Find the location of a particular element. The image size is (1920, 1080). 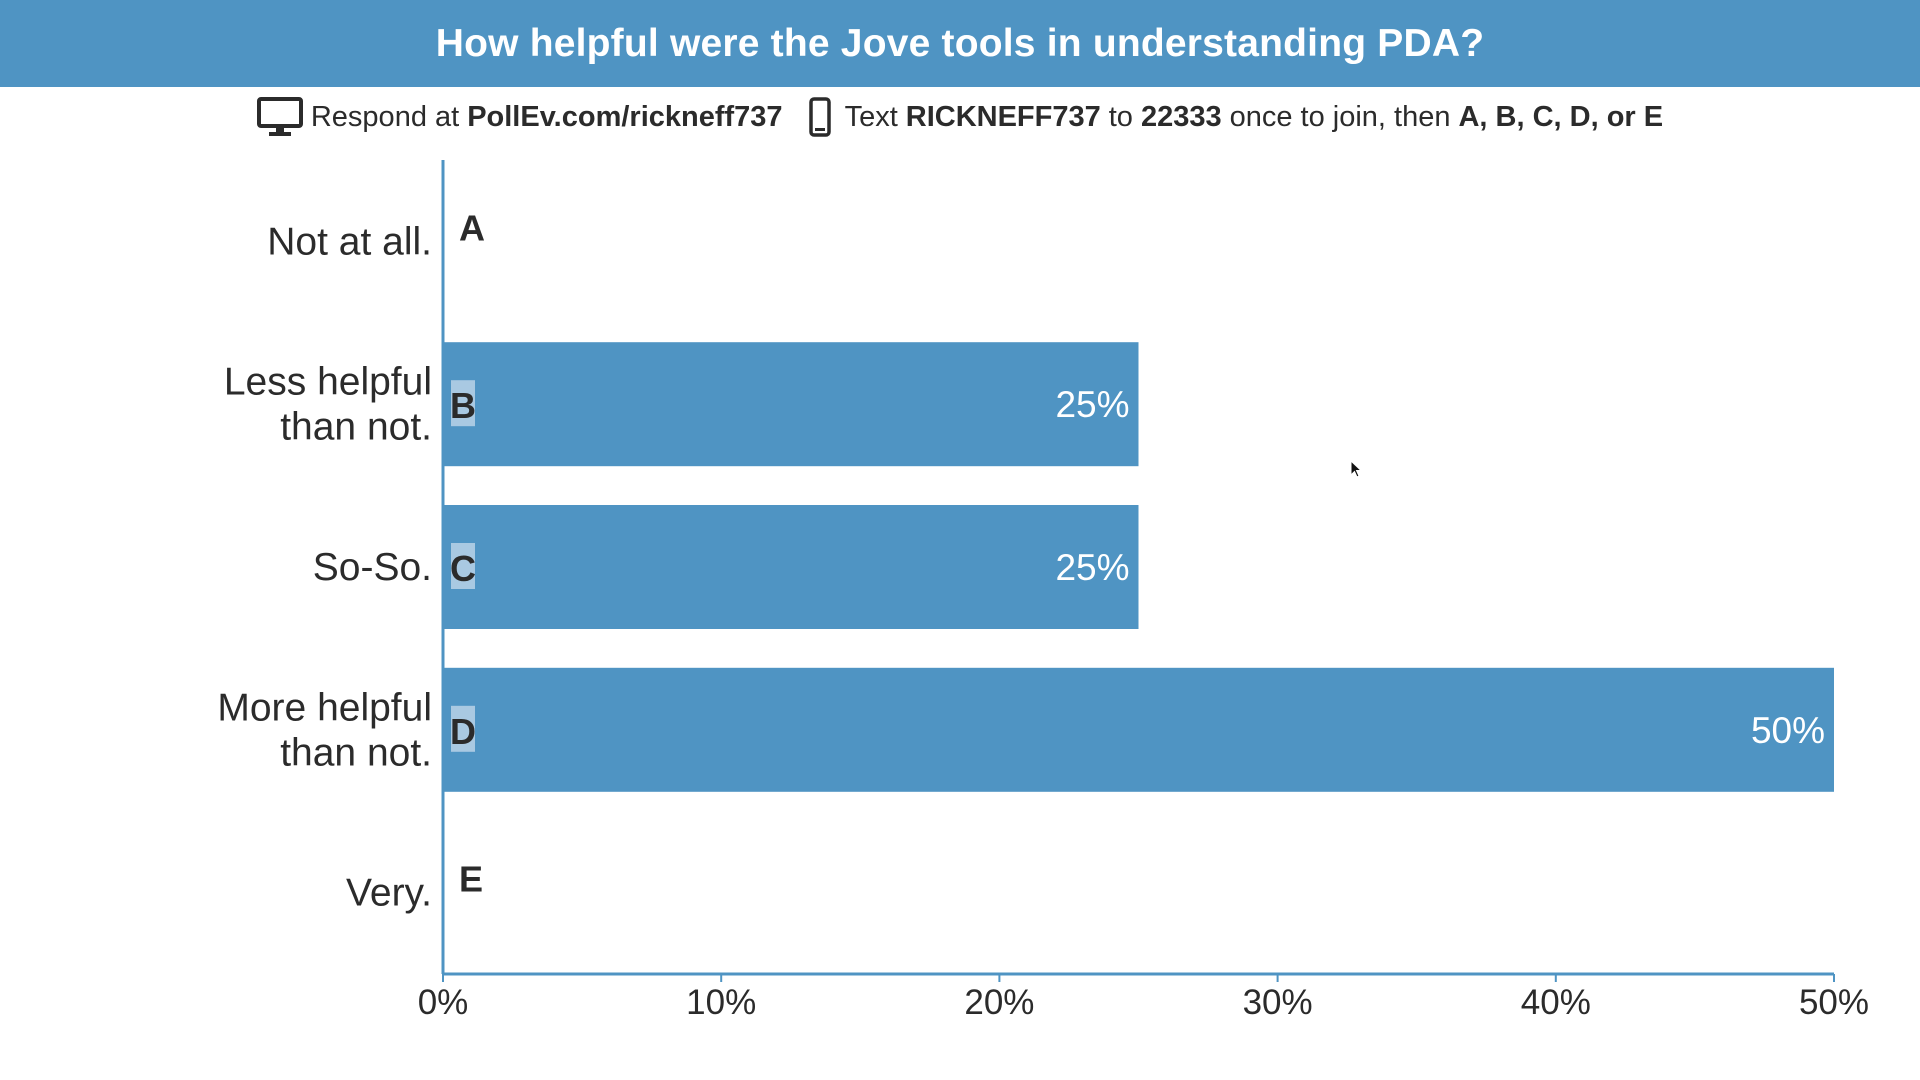

text-options: A, B, C, D, or E is located at coordinates (1561, 116).